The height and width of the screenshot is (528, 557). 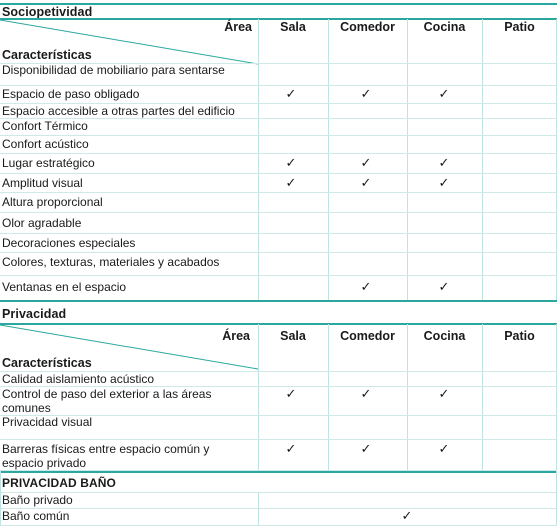 I want to click on row-label: Confort Térmico, so click(x=45, y=126).